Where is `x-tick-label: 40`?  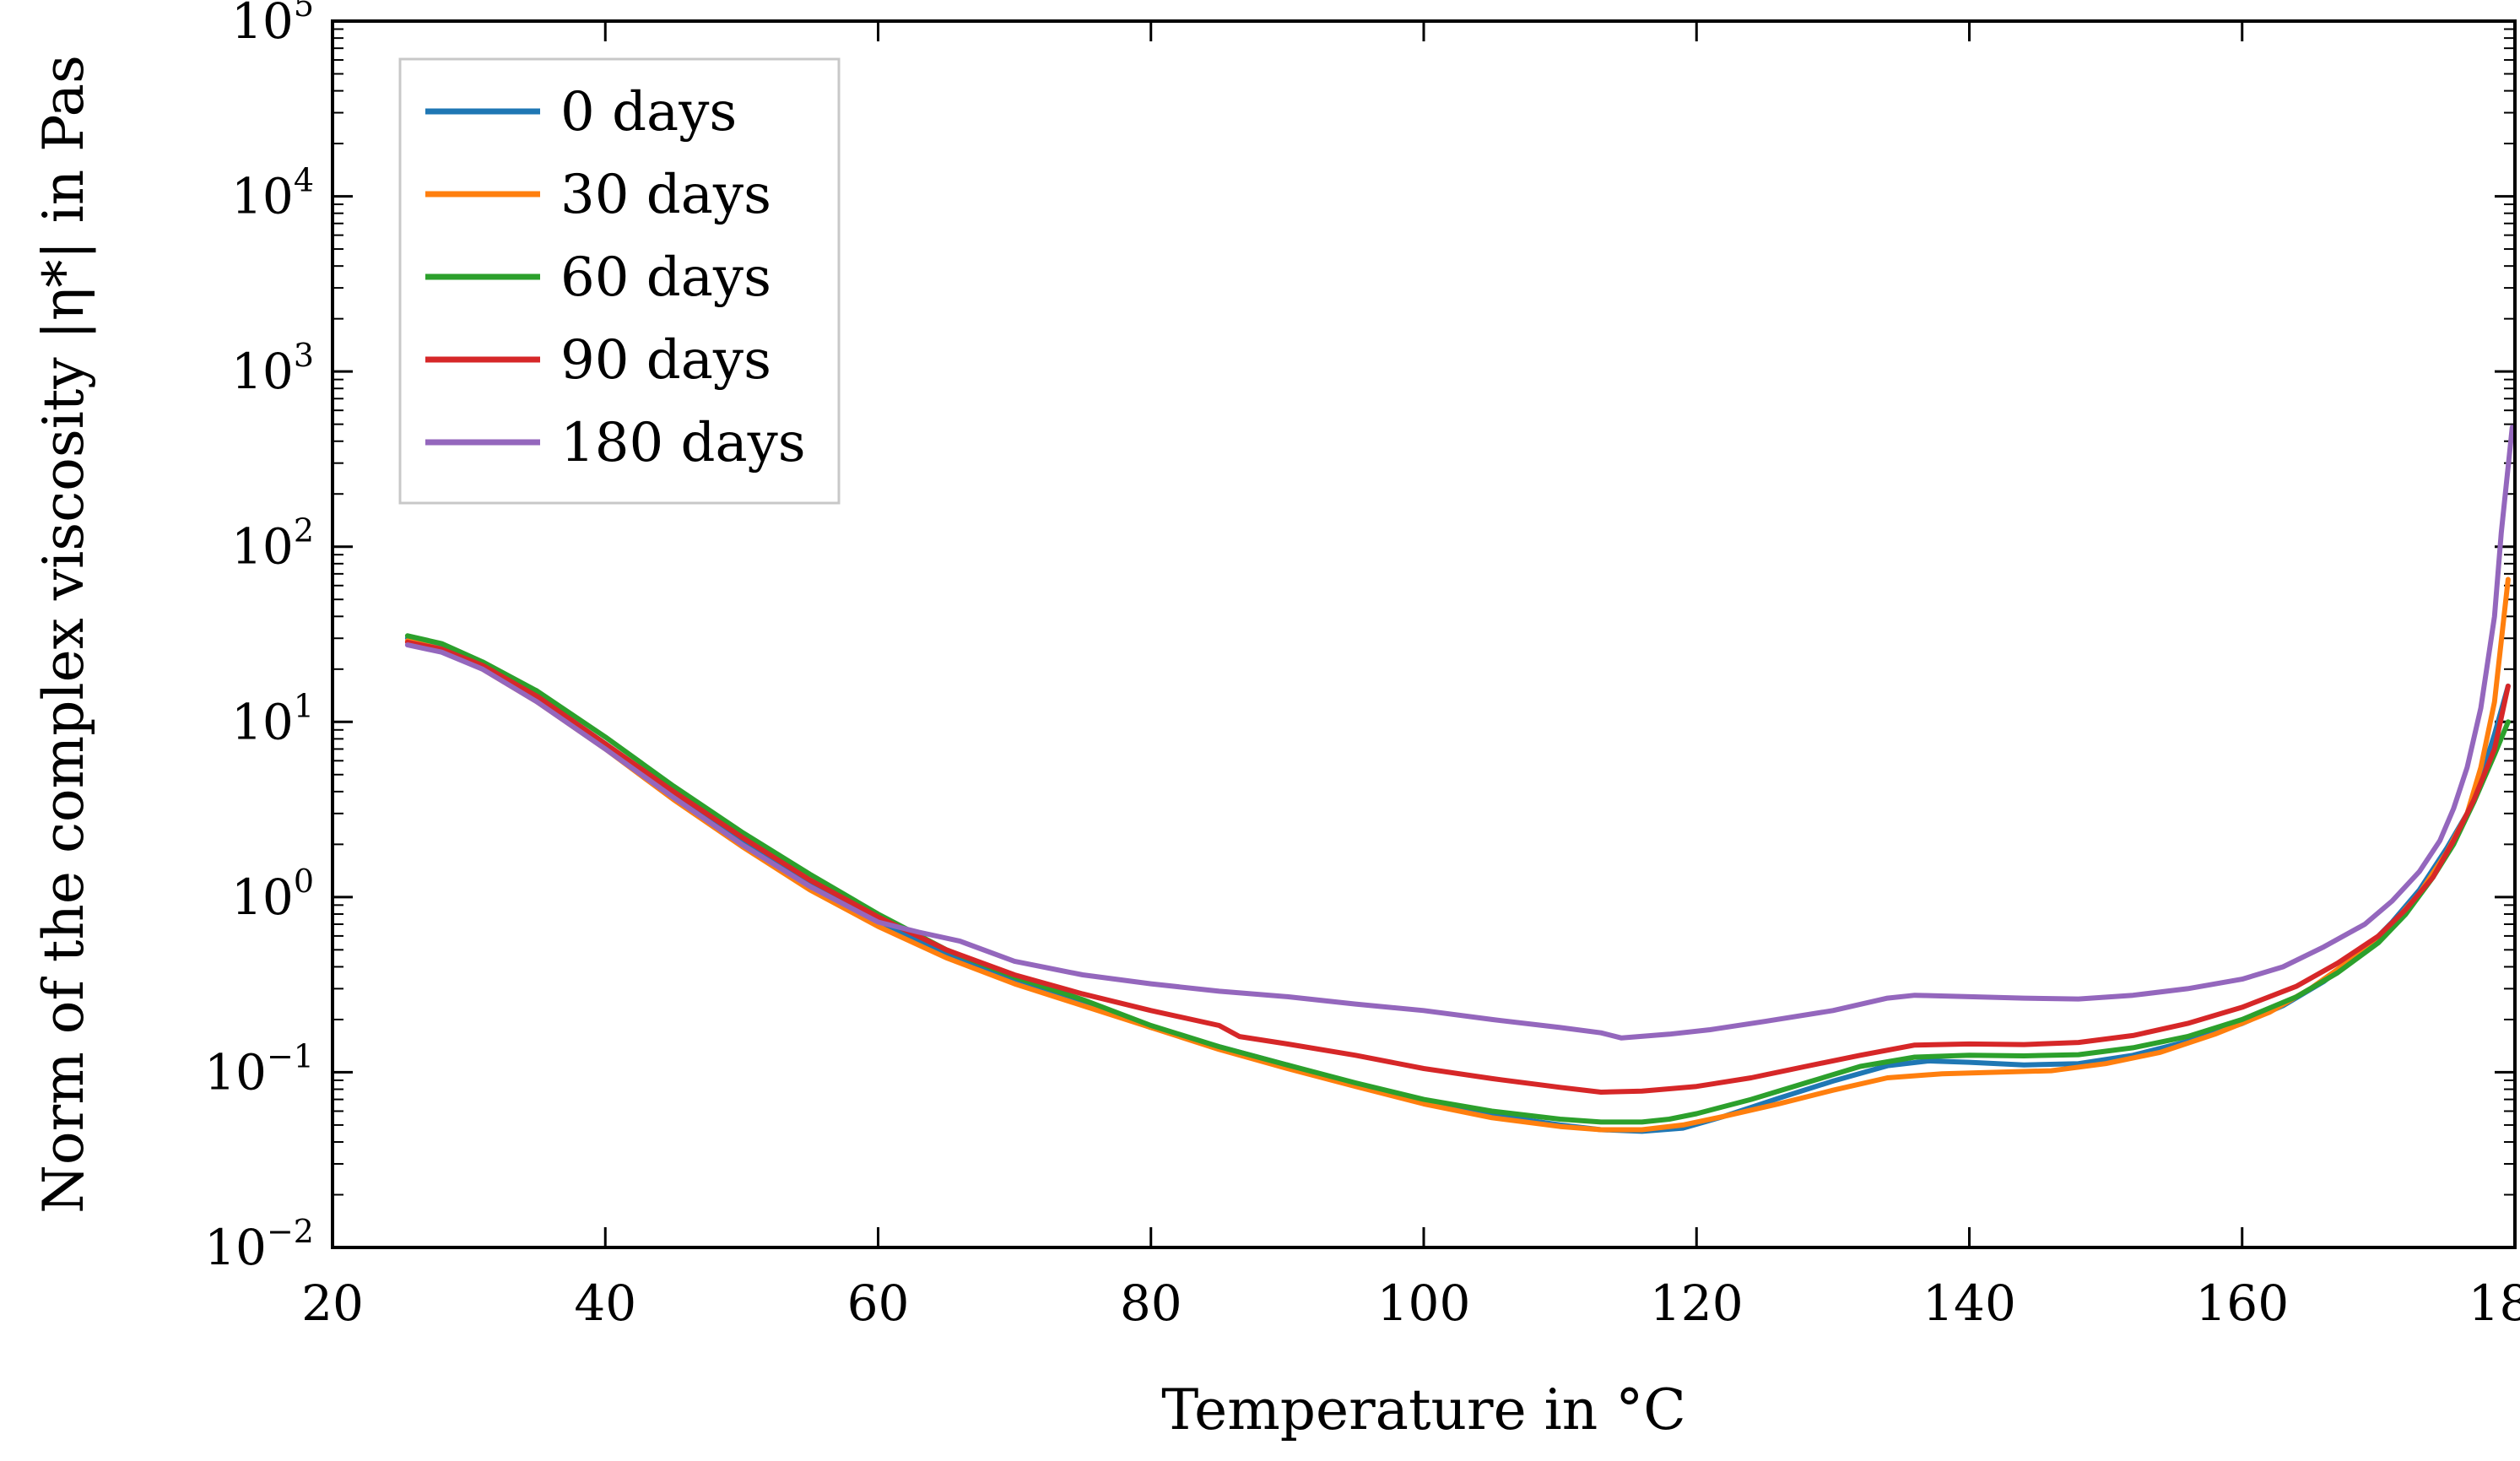
x-tick-label: 40 is located at coordinates (605, 1303).